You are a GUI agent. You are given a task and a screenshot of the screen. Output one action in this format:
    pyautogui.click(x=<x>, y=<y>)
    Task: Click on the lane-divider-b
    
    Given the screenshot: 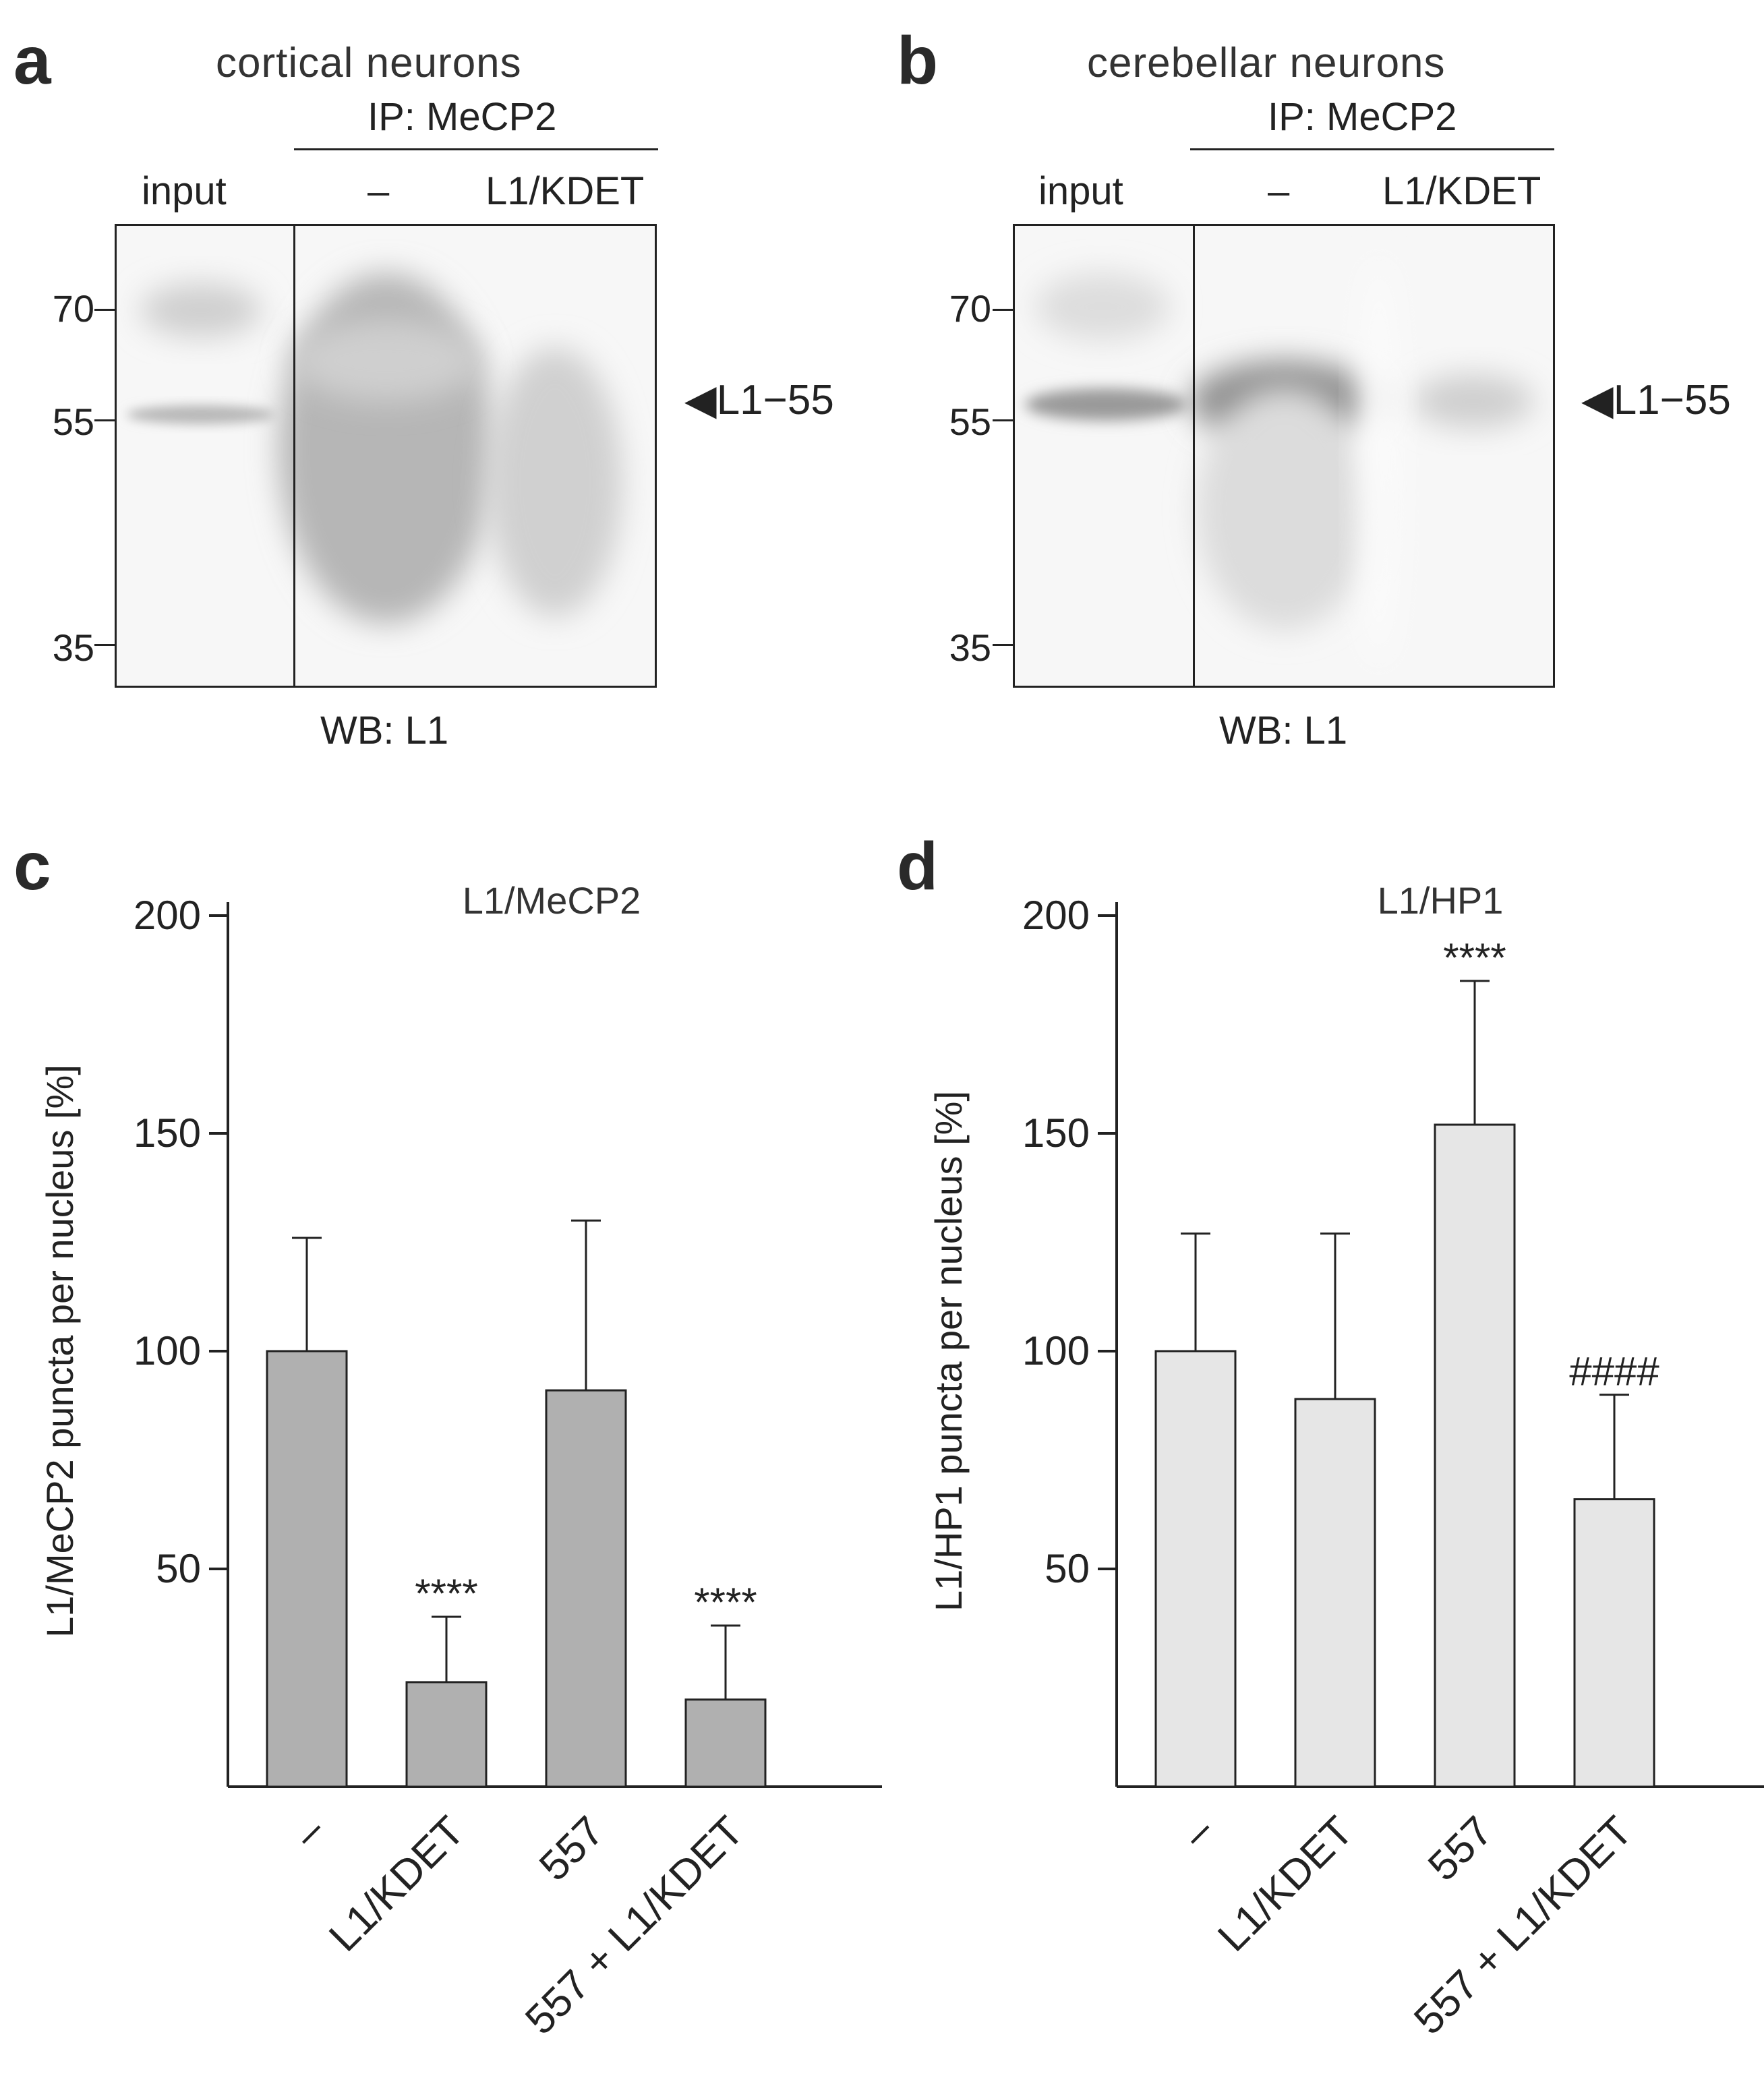 What is the action you would take?
    pyautogui.click(x=1194, y=456)
    